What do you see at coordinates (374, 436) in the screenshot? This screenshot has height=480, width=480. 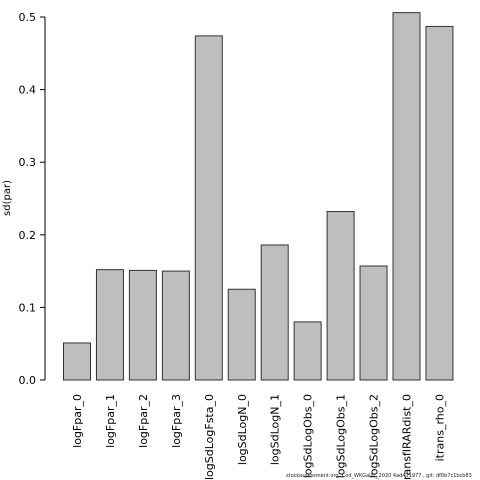 I see `x-tick-label: logSdLogObs_2` at bounding box center [374, 436].